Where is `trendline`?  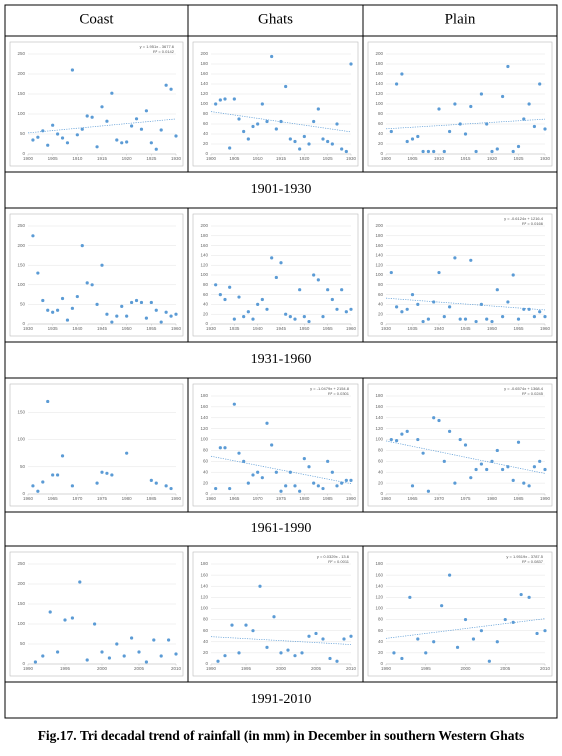
trendline is located at coordinates (465, 457).